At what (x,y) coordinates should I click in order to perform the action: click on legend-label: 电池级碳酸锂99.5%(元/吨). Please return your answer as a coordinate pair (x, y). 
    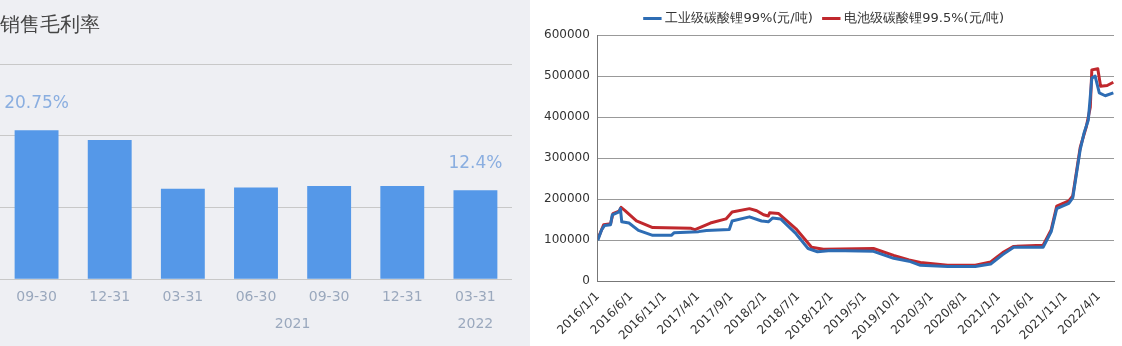
    Looking at the image, I should click on (924, 17).